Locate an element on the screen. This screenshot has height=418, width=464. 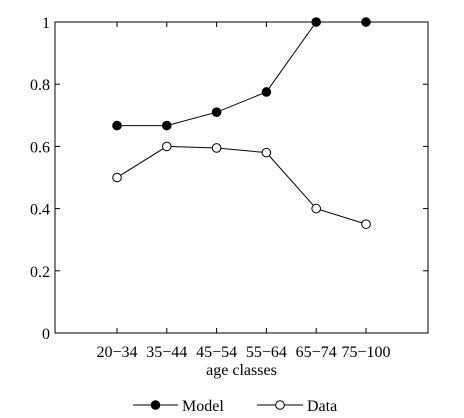
legend: Model Data is located at coordinates (235, 406).